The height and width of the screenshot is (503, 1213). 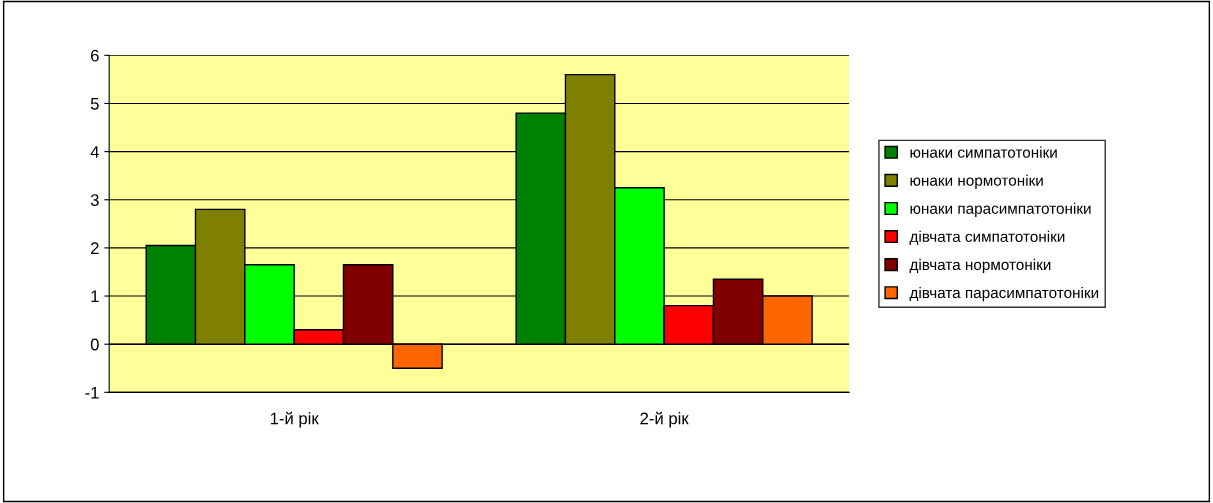 What do you see at coordinates (1004, 294) in the screenshot?
I see `legend-label: дівчата парасимпатотоніки` at bounding box center [1004, 294].